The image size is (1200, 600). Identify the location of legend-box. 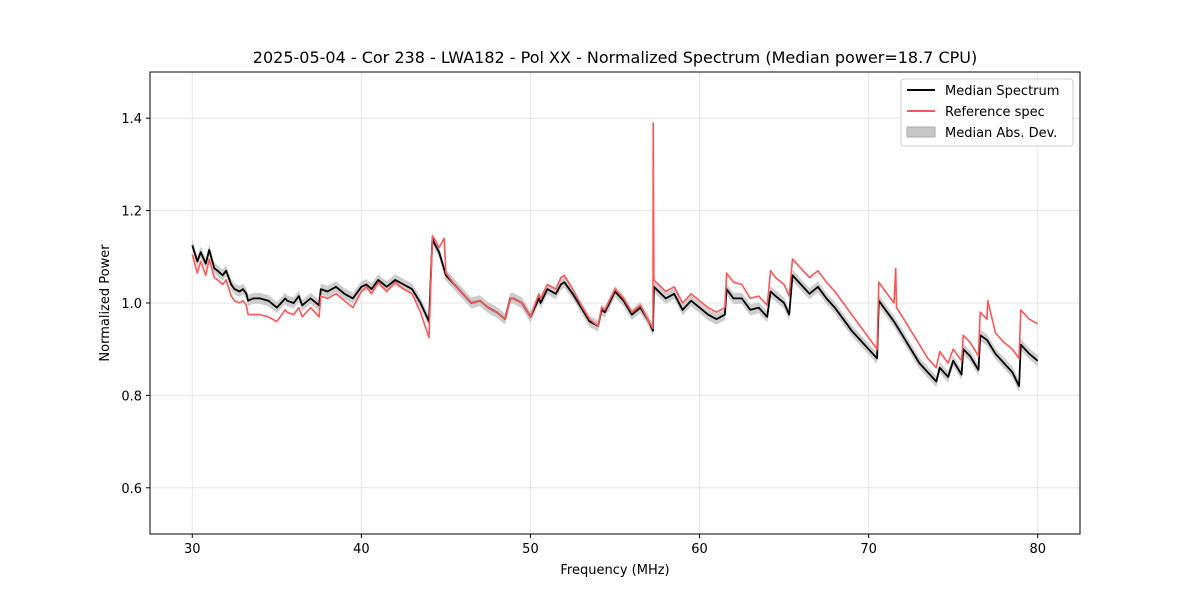
(987, 112).